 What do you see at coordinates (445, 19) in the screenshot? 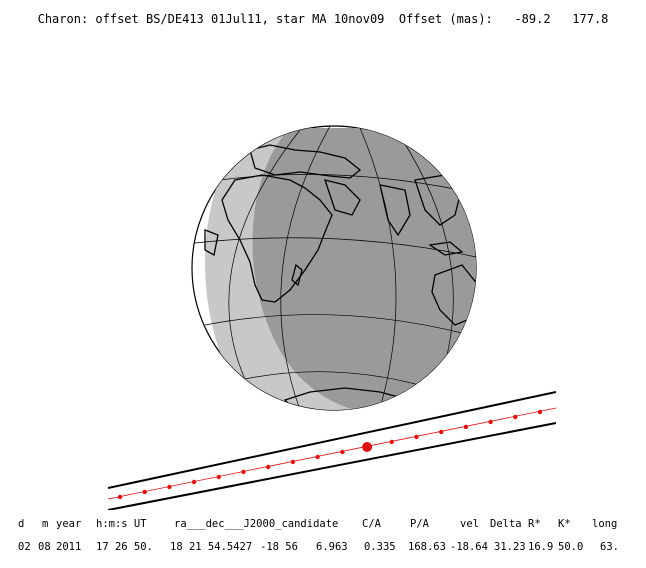
I see `title-offset-label: Offset (mas):` at bounding box center [445, 19].